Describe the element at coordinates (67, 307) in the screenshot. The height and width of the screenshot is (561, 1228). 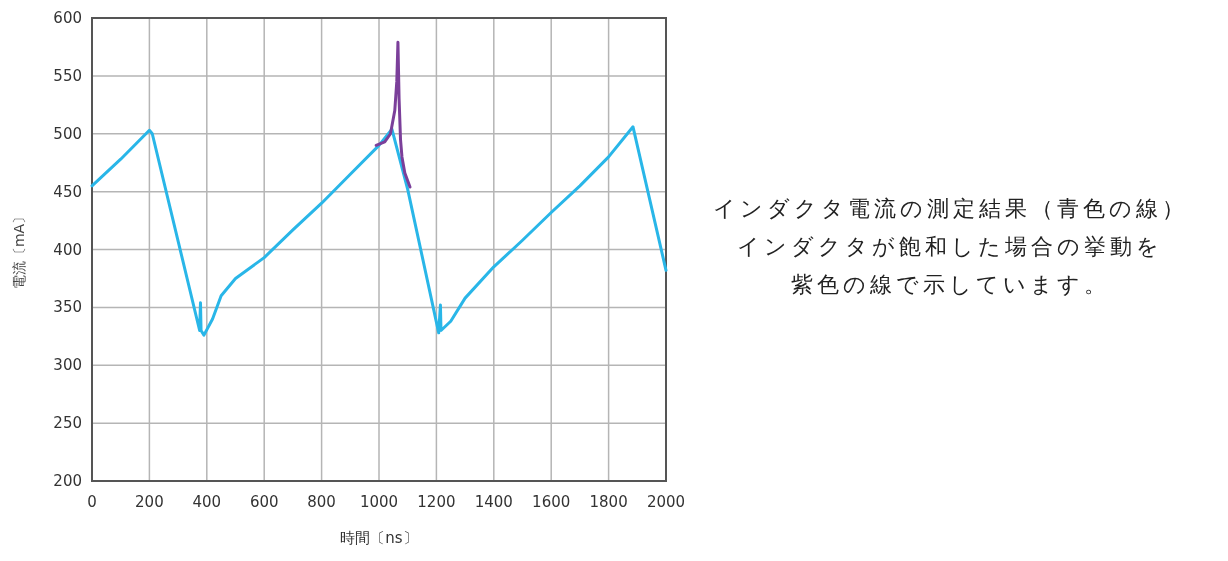
I see `y-tick-label: 350` at that location.